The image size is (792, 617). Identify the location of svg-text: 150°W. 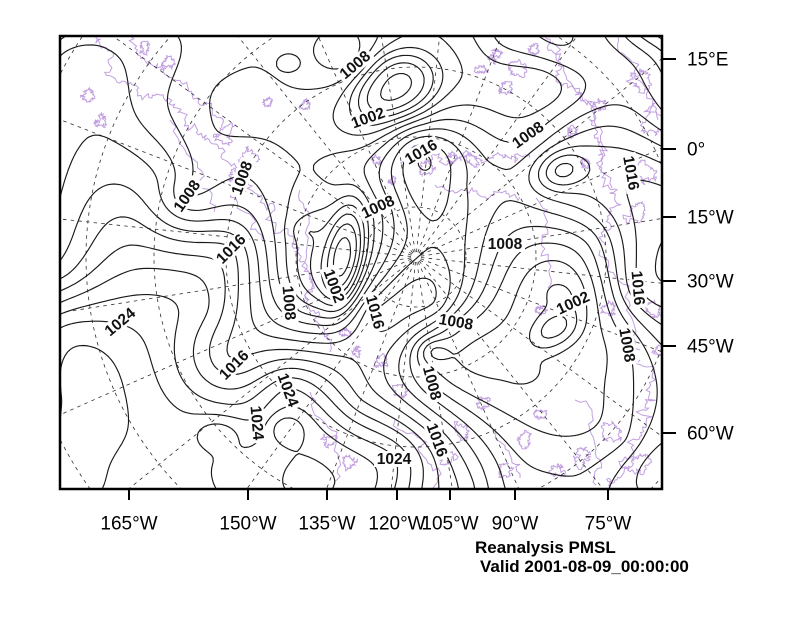
(247, 524).